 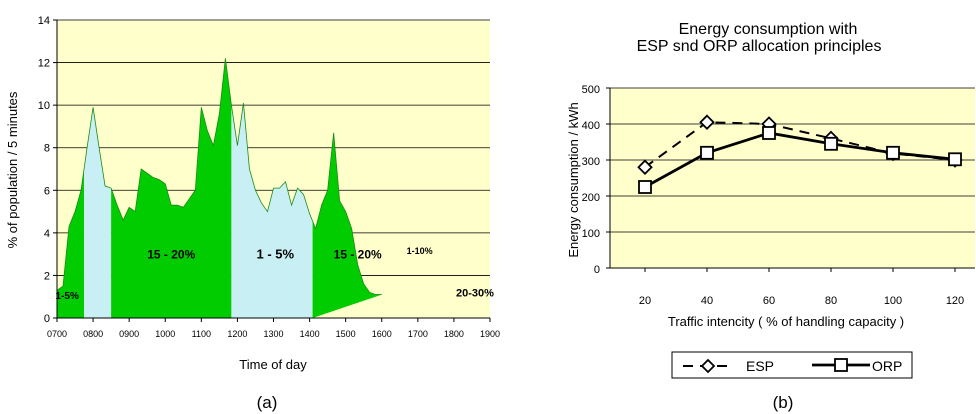 I want to click on chart-b-ylabel: Energy consumption / kWh, so click(x=573, y=179).